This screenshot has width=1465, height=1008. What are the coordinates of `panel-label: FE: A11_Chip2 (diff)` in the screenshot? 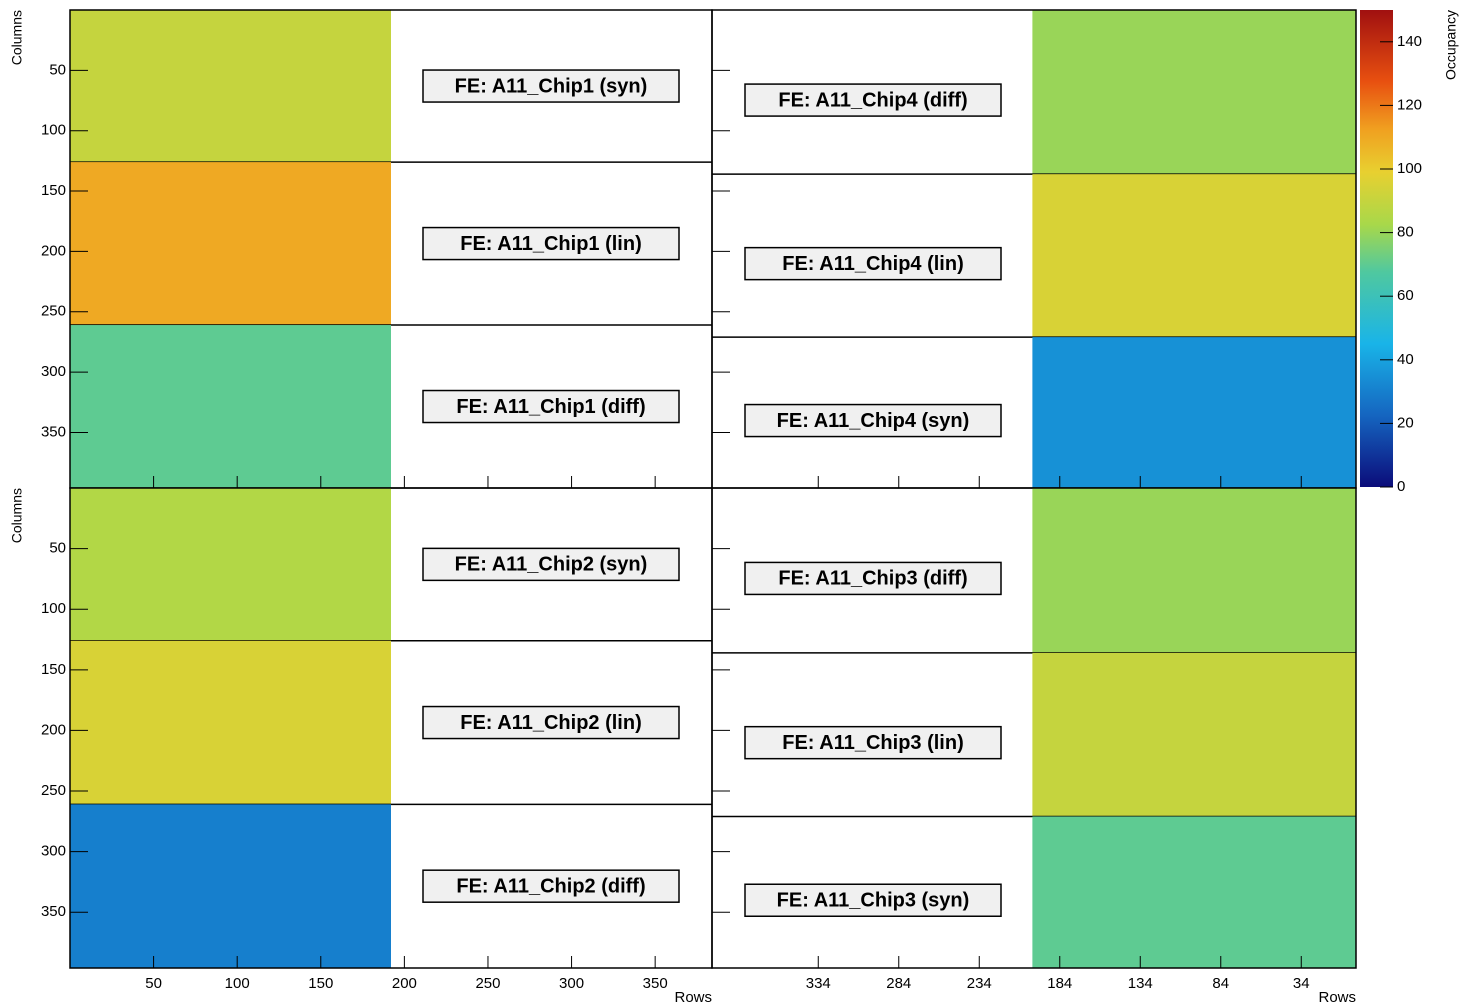 It's located at (550, 886).